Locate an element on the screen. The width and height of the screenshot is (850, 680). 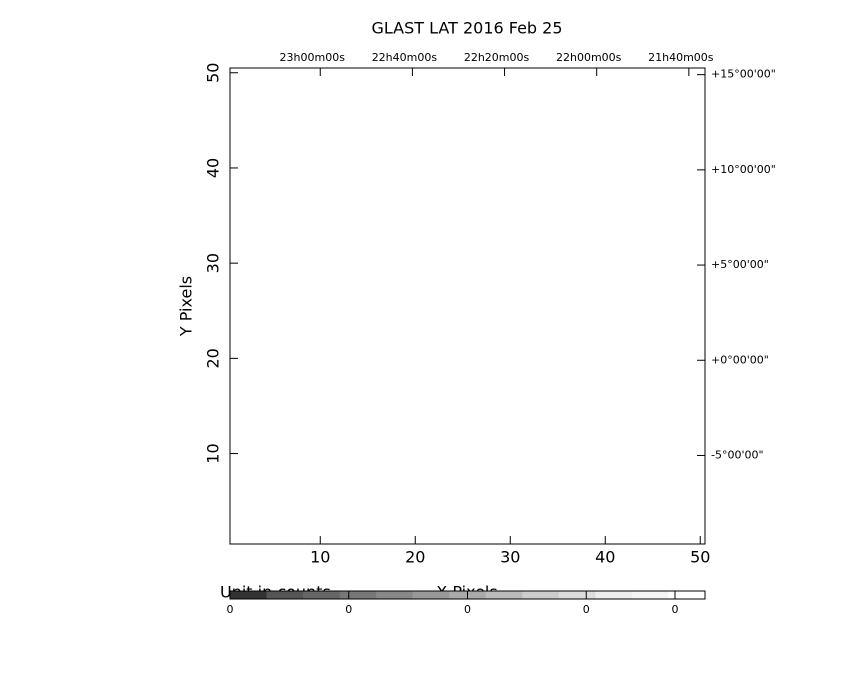
right-tick-label: +10°00'00" is located at coordinates (743, 169).